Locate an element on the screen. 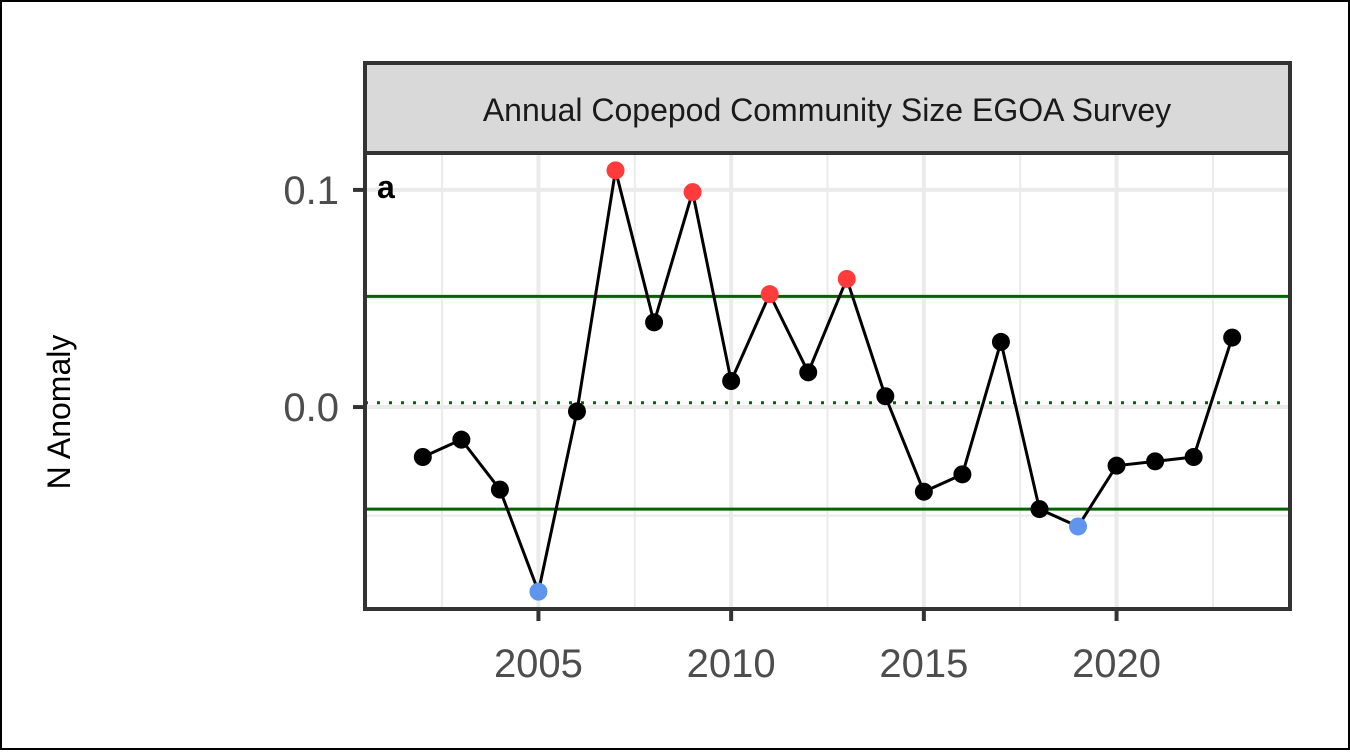 This screenshot has width=1350, height=752. x-axis: 2005 2010 2015 2020 is located at coordinates (827, 647).